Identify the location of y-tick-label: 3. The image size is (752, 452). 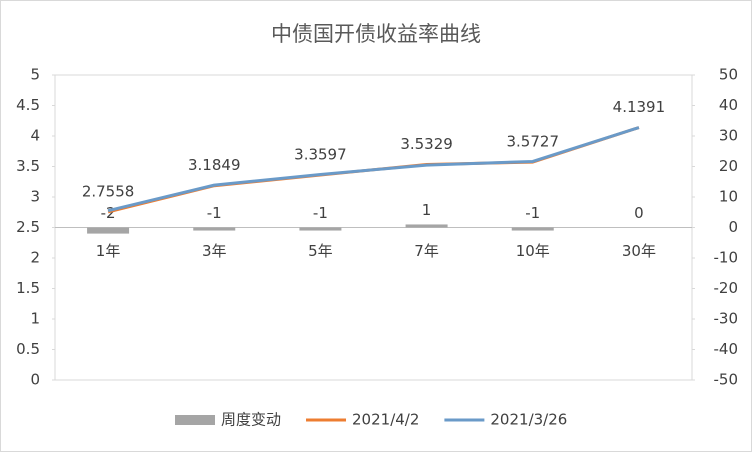
(35, 197).